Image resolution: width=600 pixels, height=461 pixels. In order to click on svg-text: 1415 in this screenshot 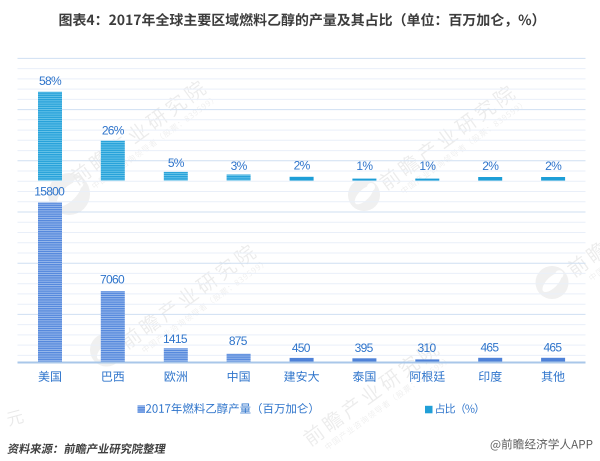, I will do `click(175, 339)`.